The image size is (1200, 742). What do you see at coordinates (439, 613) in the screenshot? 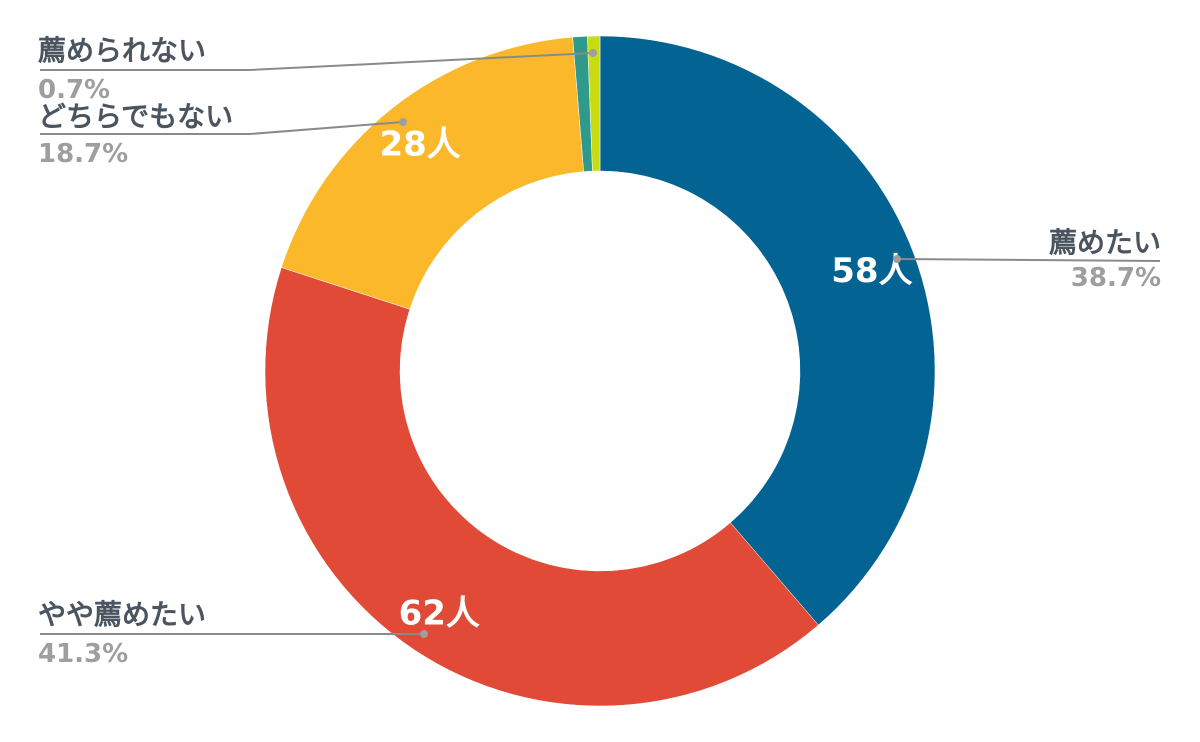
I see `slice-count-label-1: 62人` at bounding box center [439, 613].